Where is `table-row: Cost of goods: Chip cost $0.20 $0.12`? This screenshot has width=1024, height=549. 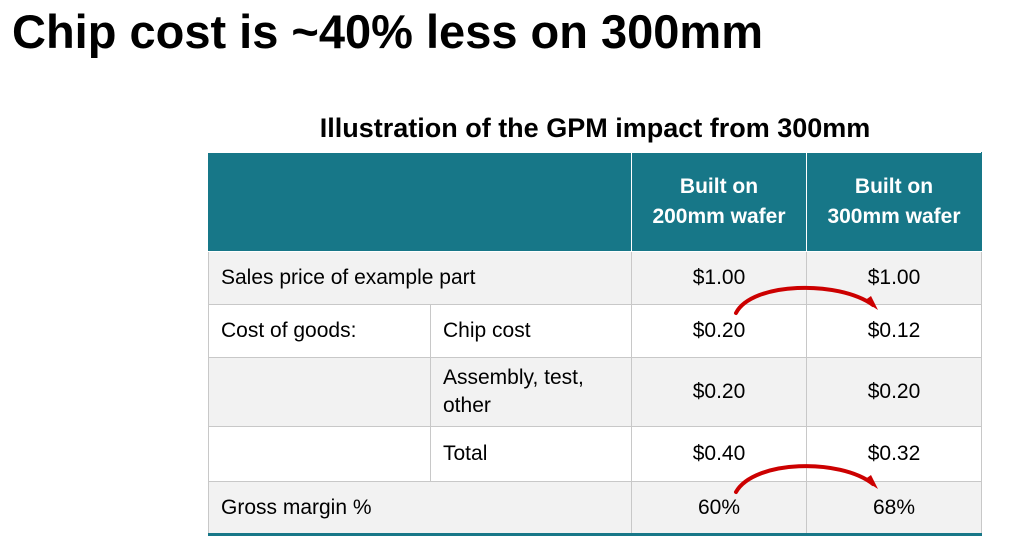 table-row: Cost of goods: Chip cost $0.20 $0.12 is located at coordinates (595, 331).